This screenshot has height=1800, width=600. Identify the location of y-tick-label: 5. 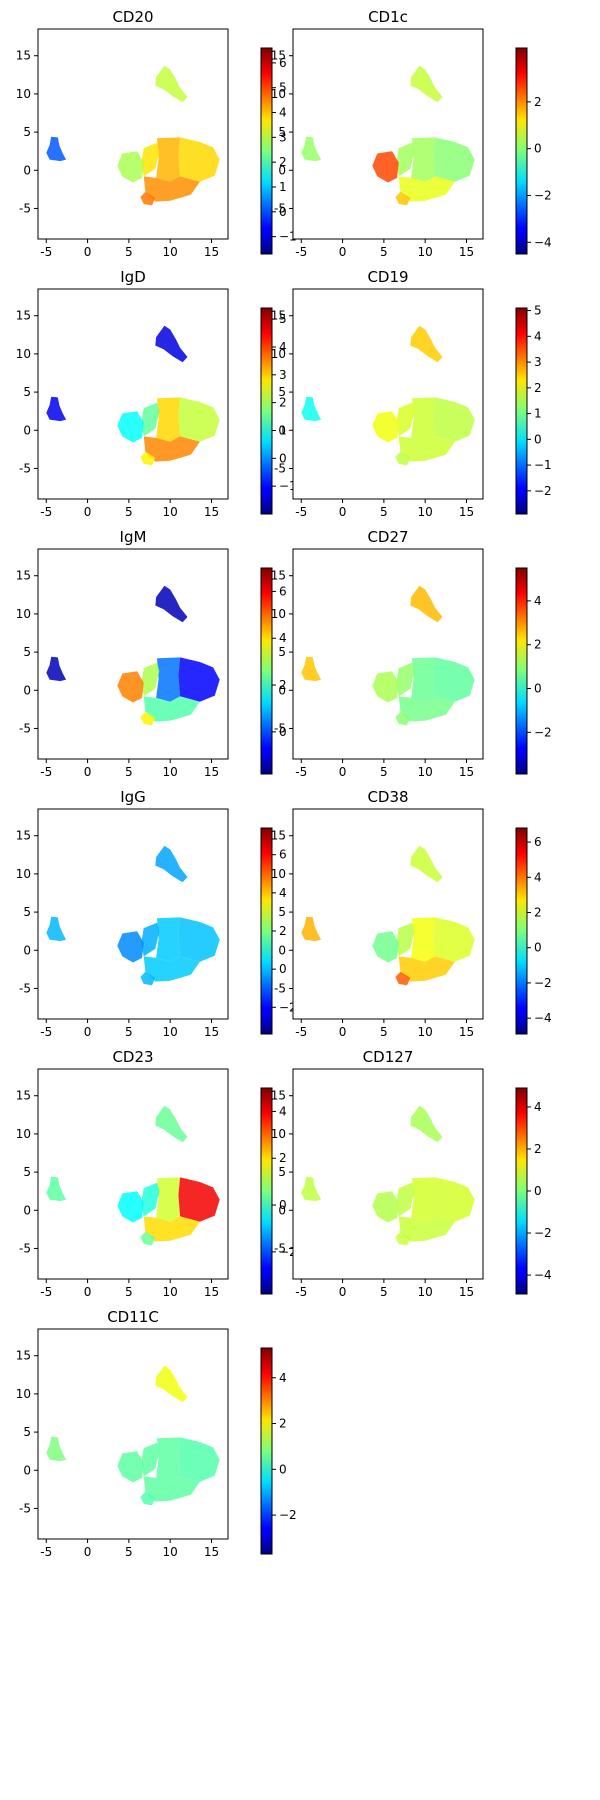
(27, 912).